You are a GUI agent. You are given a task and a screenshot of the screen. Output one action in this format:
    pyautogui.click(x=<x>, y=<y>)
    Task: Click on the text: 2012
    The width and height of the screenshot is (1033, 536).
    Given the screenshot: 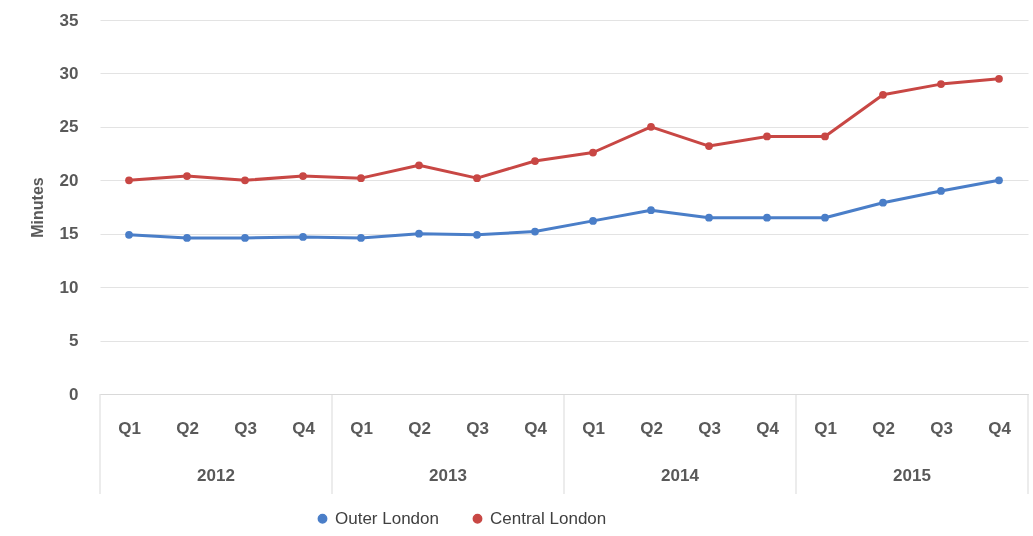 What is the action you would take?
    pyautogui.click(x=216, y=475)
    